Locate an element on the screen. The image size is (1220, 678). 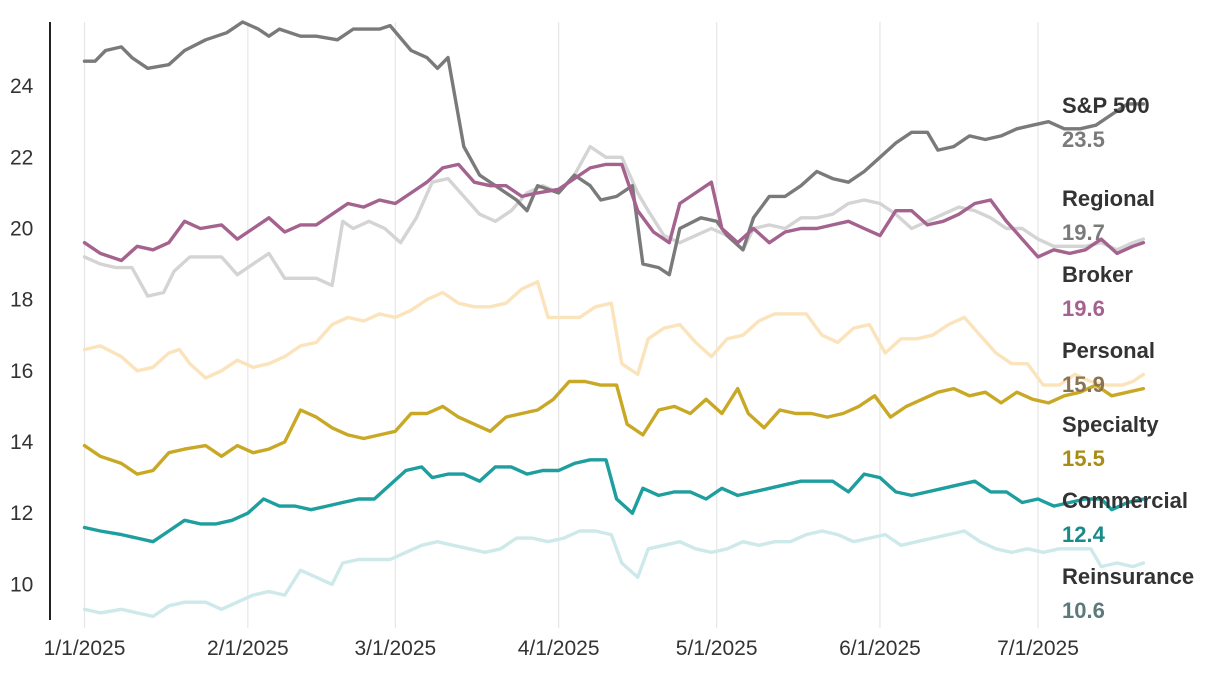
series-line-specialty is located at coordinates (614, 427).